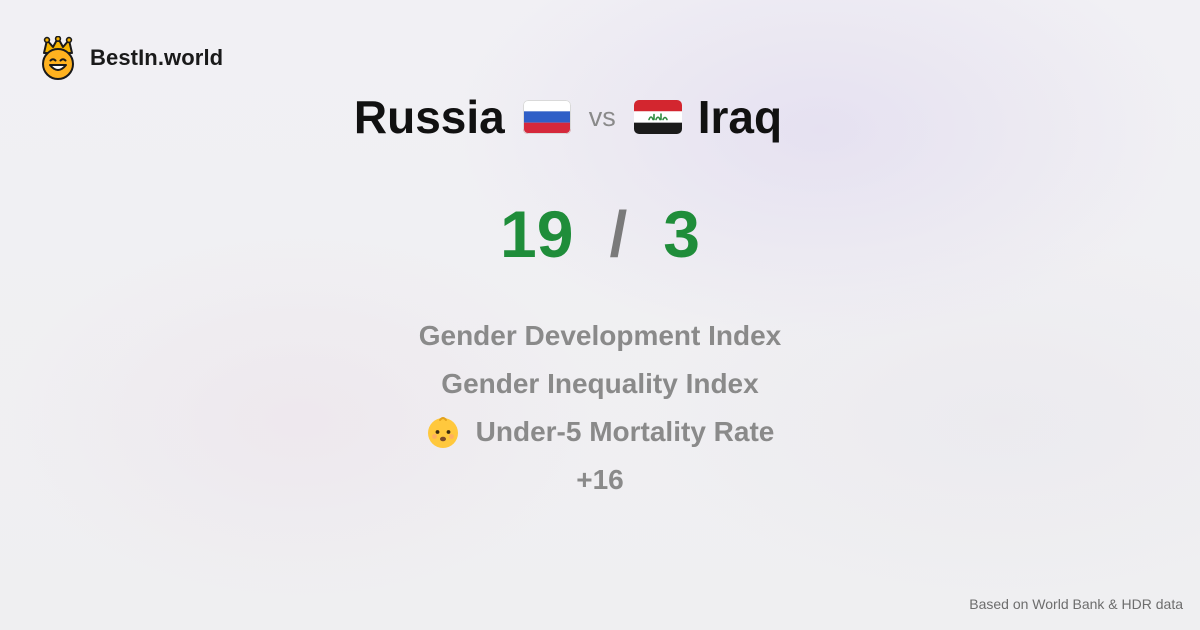  Describe the element at coordinates (600, 234) in the screenshot. I see `score-display: 19 / 3` at that location.